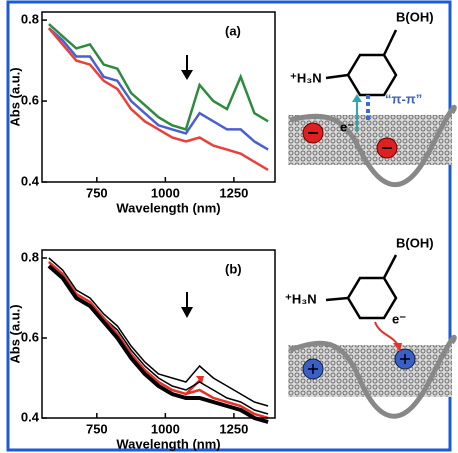 This screenshot has height=453, width=458. What do you see at coordinates (233, 30) in the screenshot?
I see `panel-label: (a)` at bounding box center [233, 30].